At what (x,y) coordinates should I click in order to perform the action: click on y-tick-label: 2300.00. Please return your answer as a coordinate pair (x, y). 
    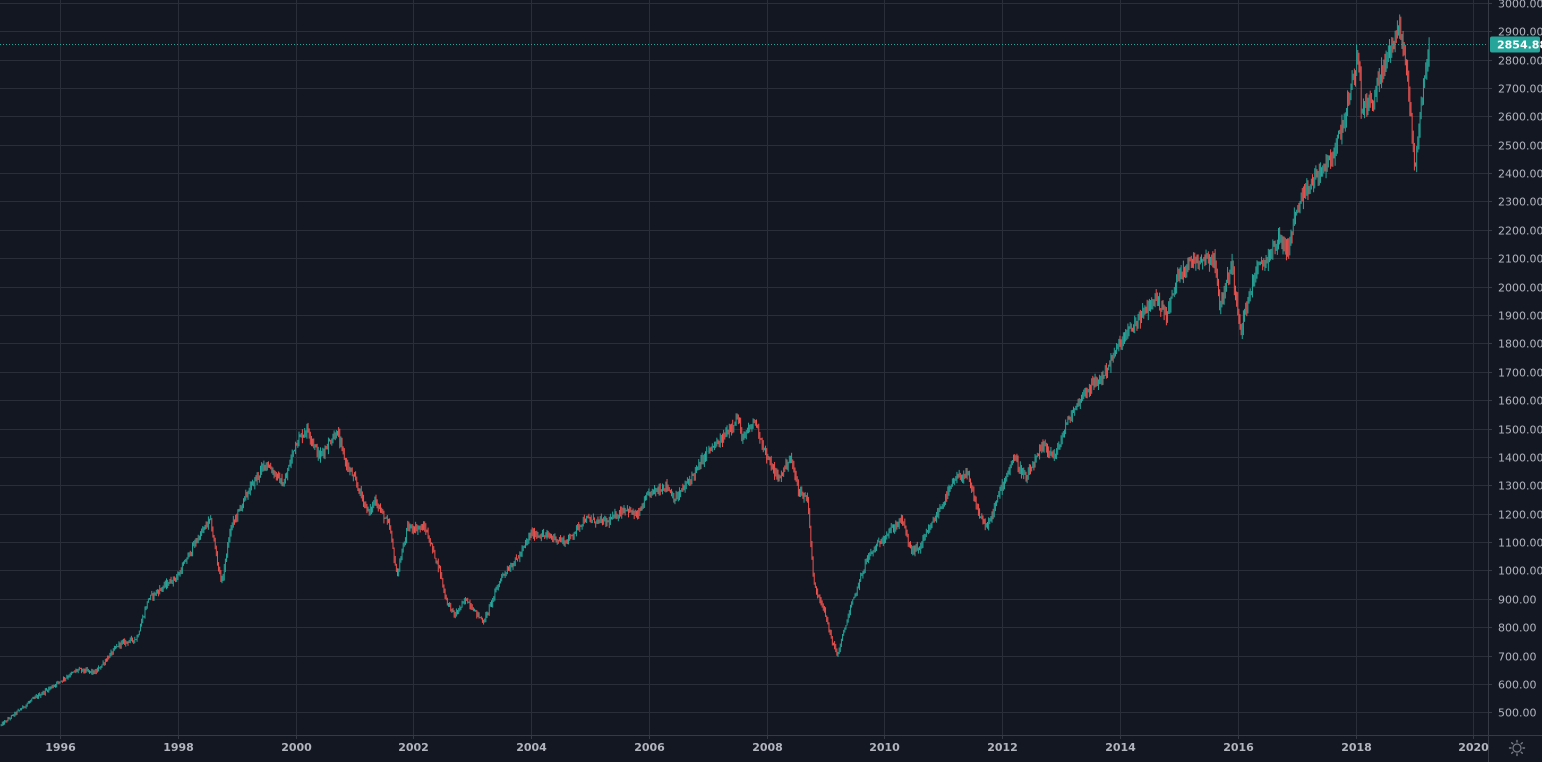
    Looking at the image, I should click on (1520, 202).